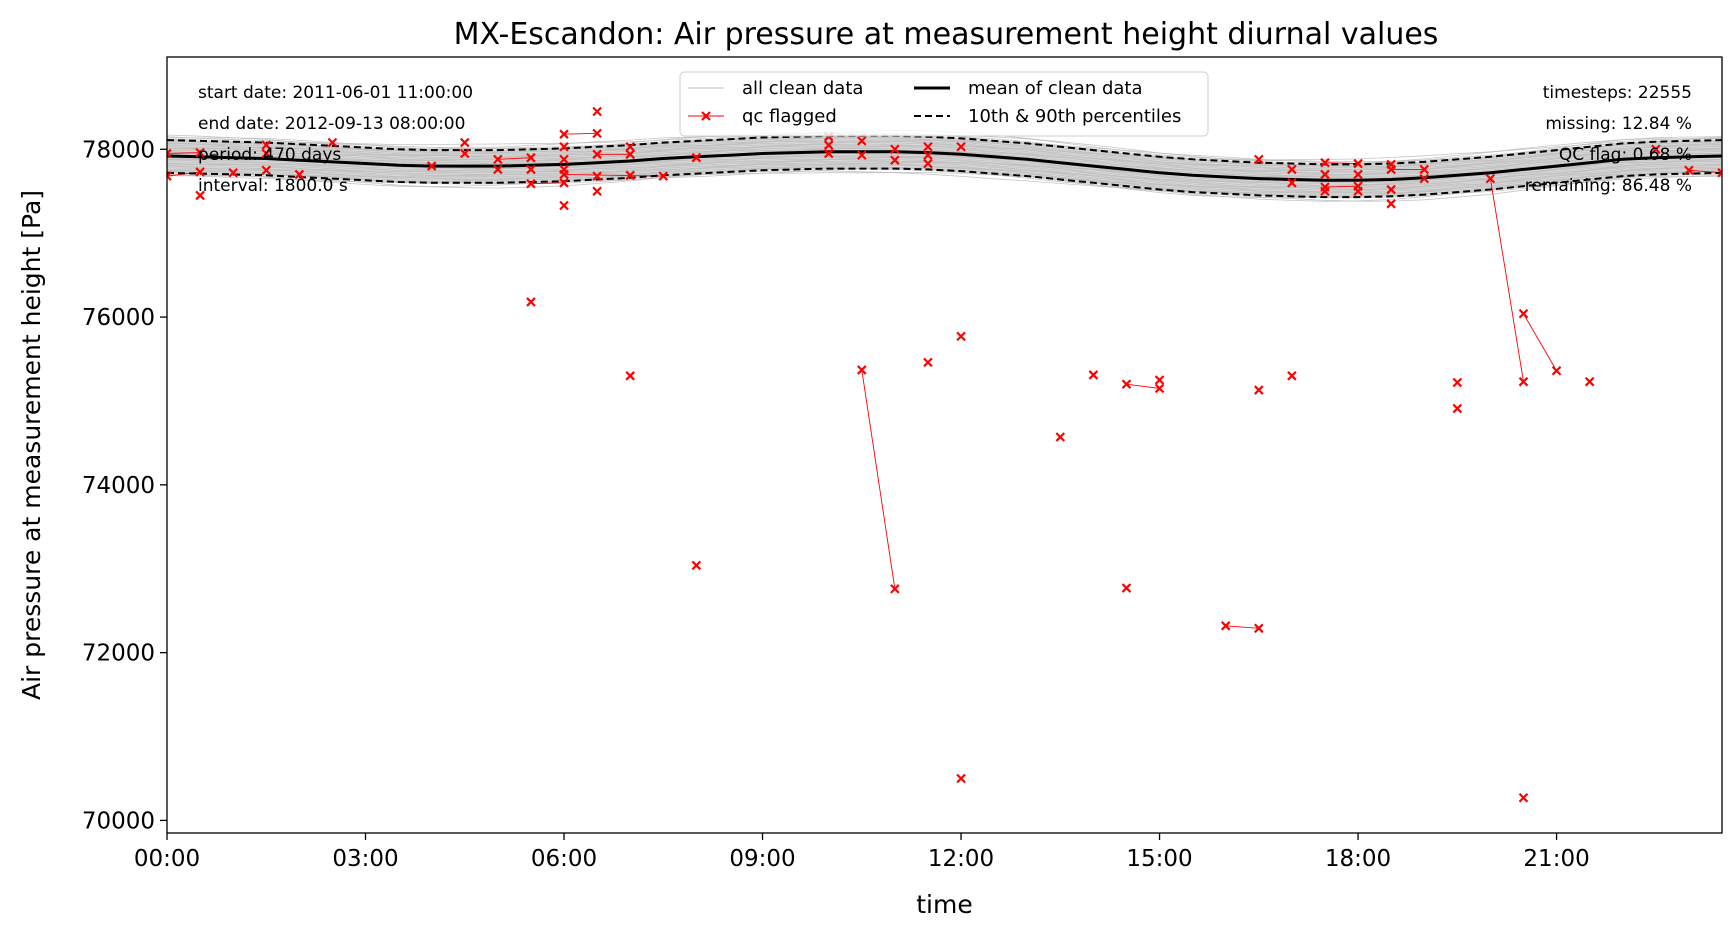 This screenshot has height=939, width=1736. What do you see at coordinates (365, 859) in the screenshot?
I see `x-tick-label: 03:00` at bounding box center [365, 859].